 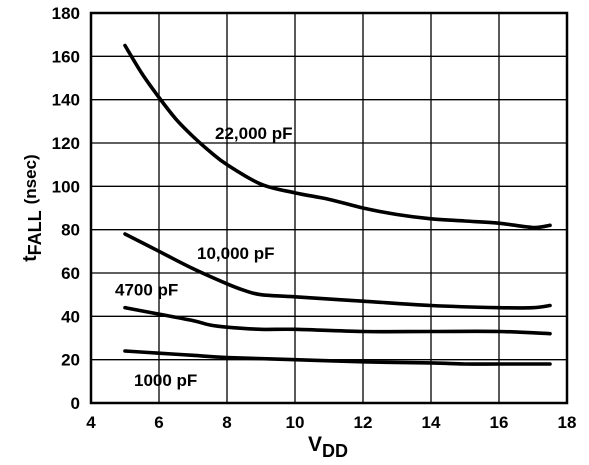 I want to click on x-axis-label-sub: DD, so click(x=335, y=451).